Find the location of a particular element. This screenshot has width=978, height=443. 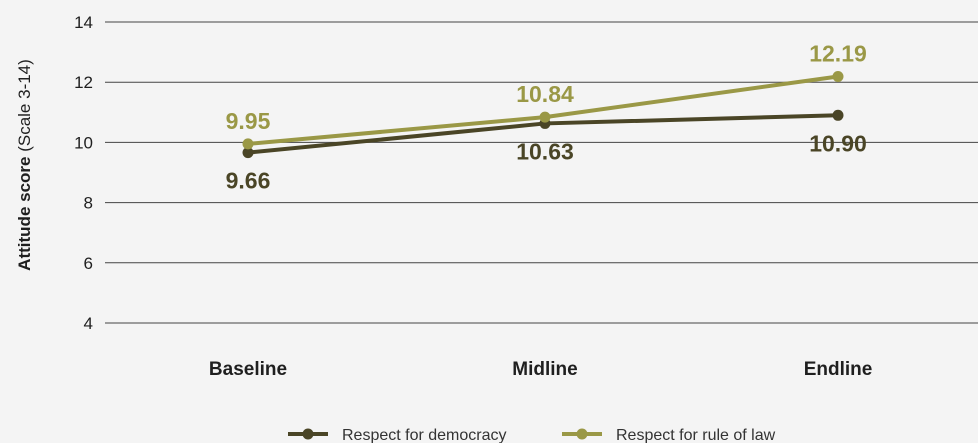

x-tick-labels: Baseline Midline Endline is located at coordinates (540, 369).